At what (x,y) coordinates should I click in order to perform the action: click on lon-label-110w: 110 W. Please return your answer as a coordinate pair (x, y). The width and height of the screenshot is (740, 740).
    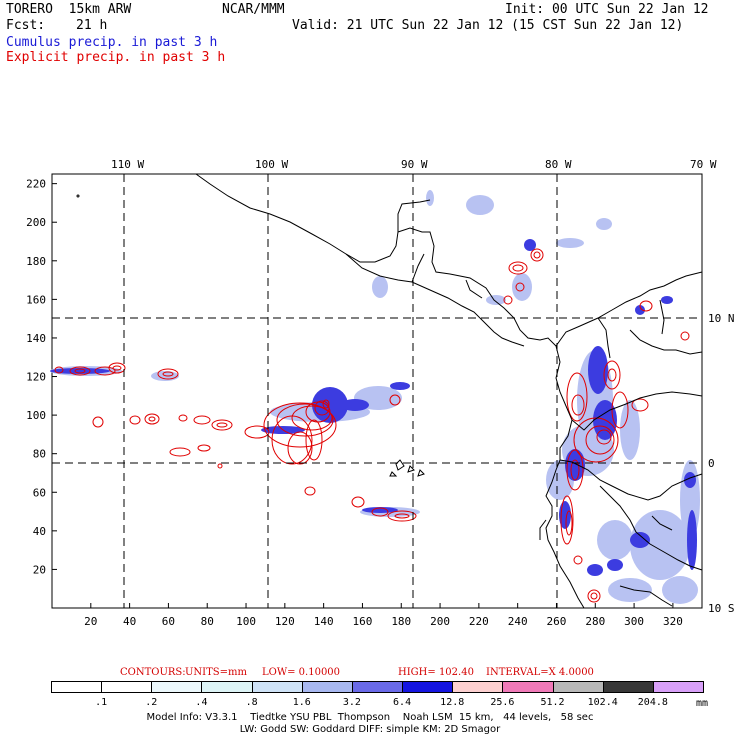
    Looking at the image, I should click on (128, 164).